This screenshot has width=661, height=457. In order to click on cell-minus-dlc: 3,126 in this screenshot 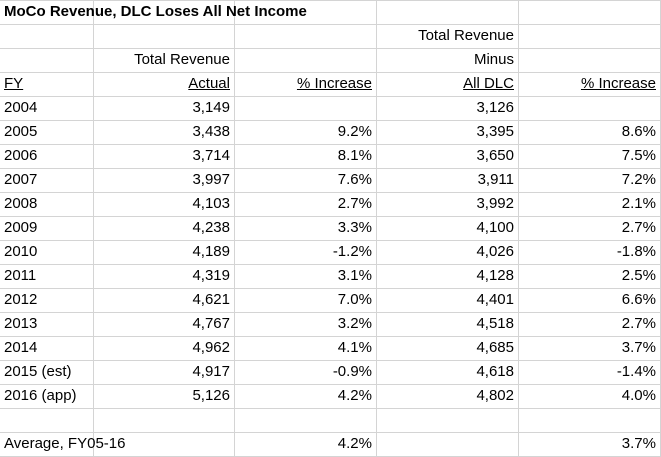, I will do `click(495, 107)`.